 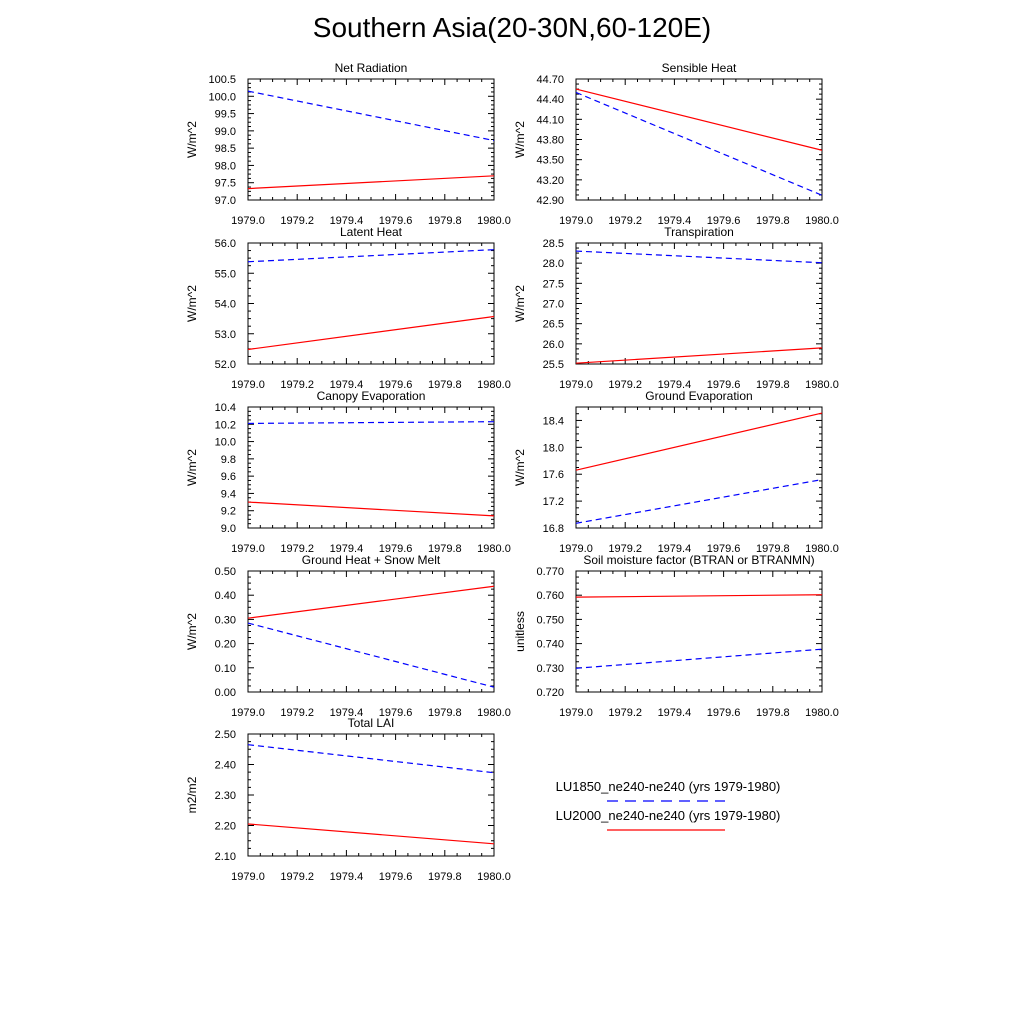 What do you see at coordinates (553, 365) in the screenshot?
I see `y-tick-label: 25.5` at bounding box center [553, 365].